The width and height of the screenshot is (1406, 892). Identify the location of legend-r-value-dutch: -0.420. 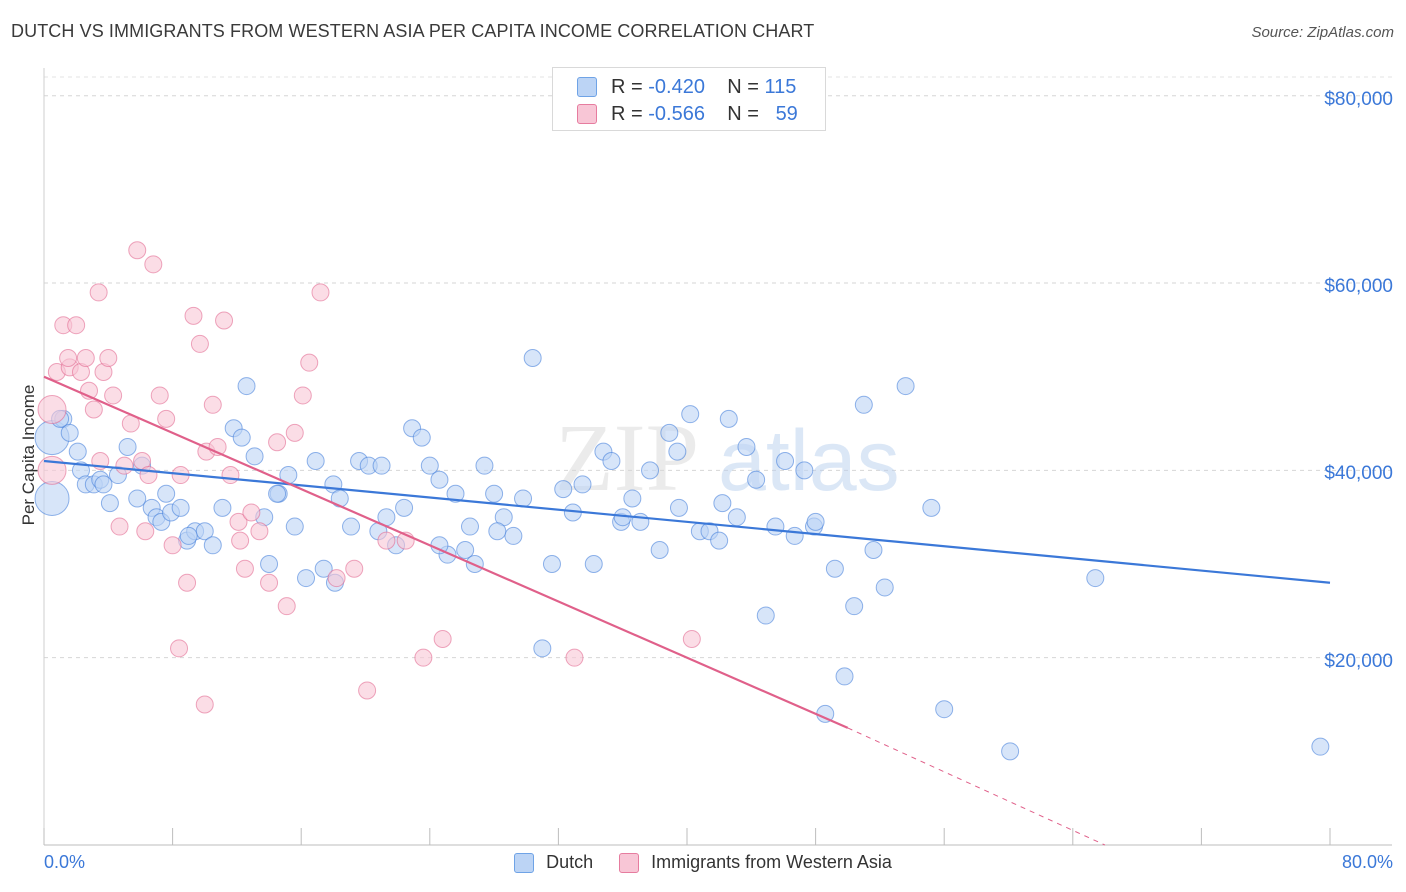
(676, 86).